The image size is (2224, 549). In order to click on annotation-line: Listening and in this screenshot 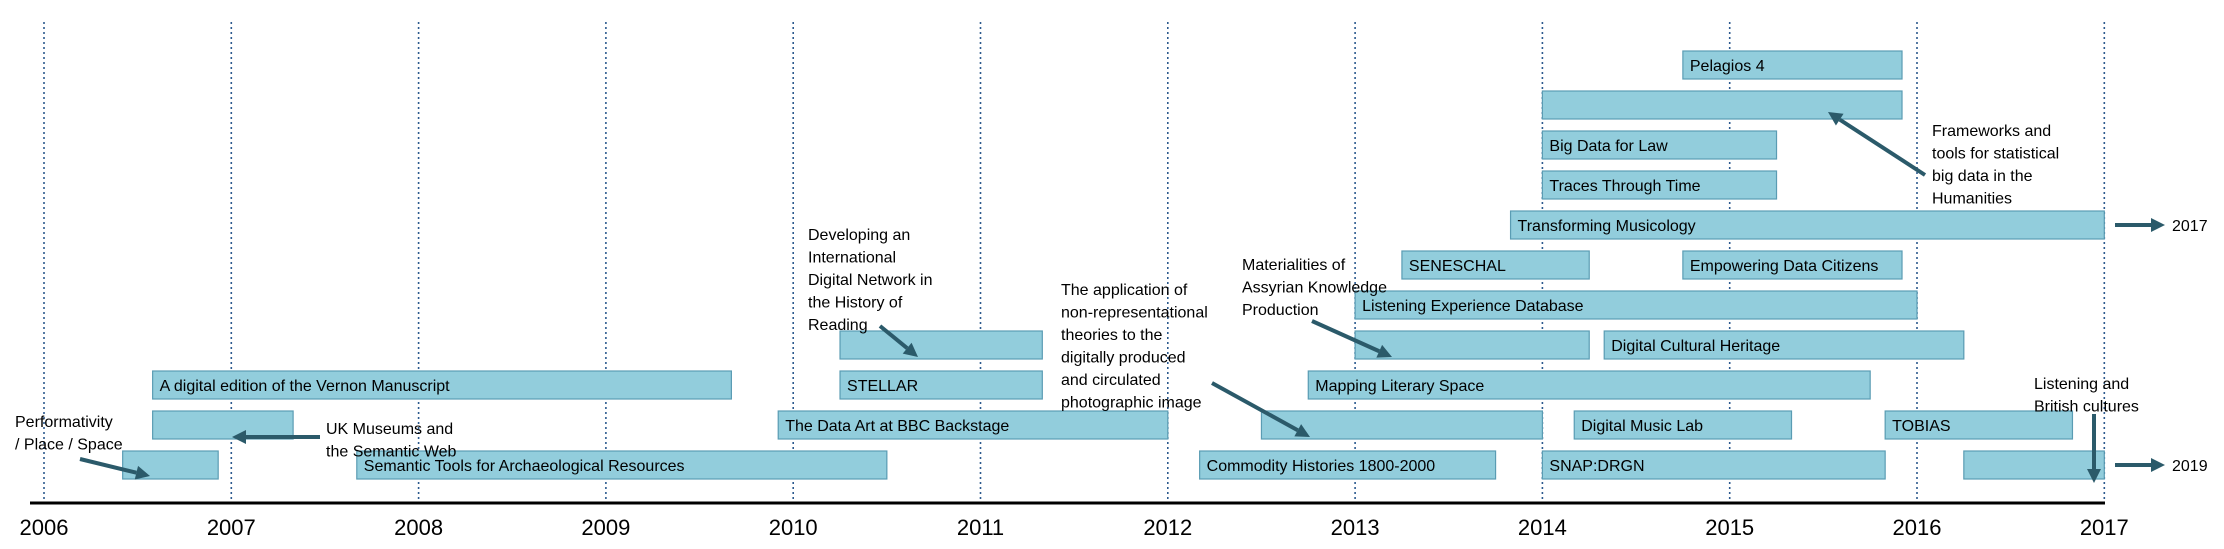, I will do `click(2081, 384)`.